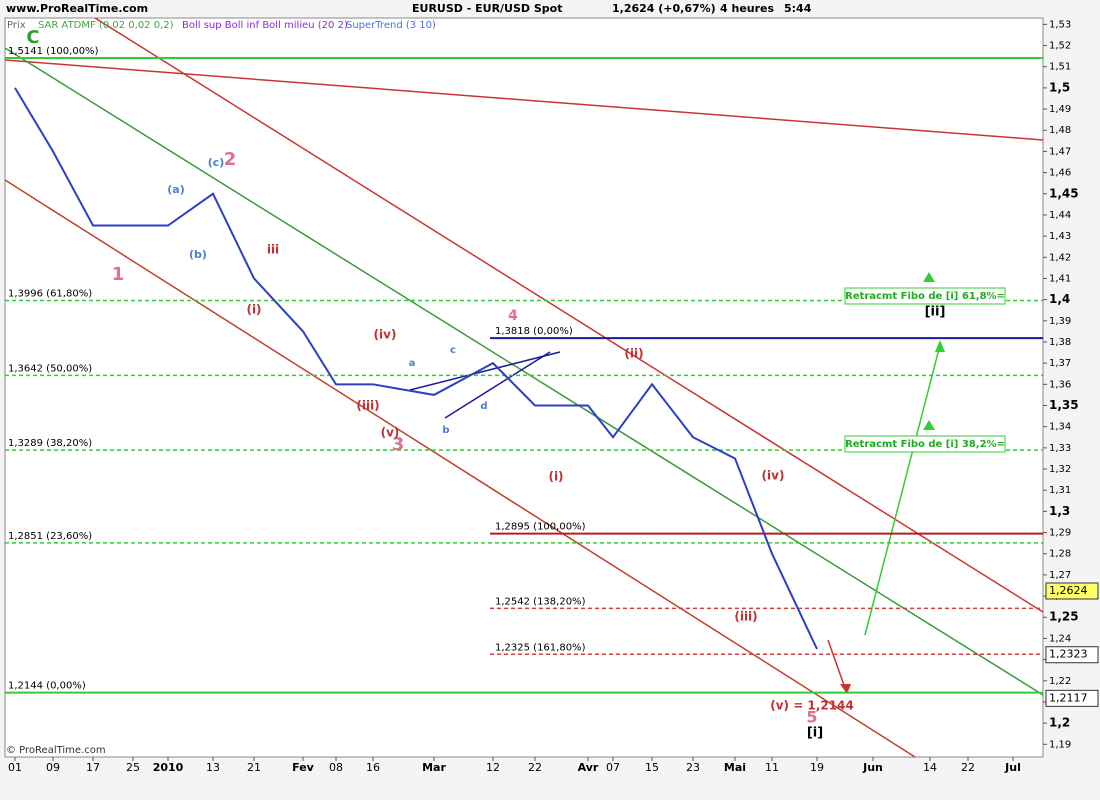 This screenshot has height=804, width=1100. I want to click on y-tick-label: 1,53, so click(1060, 24).